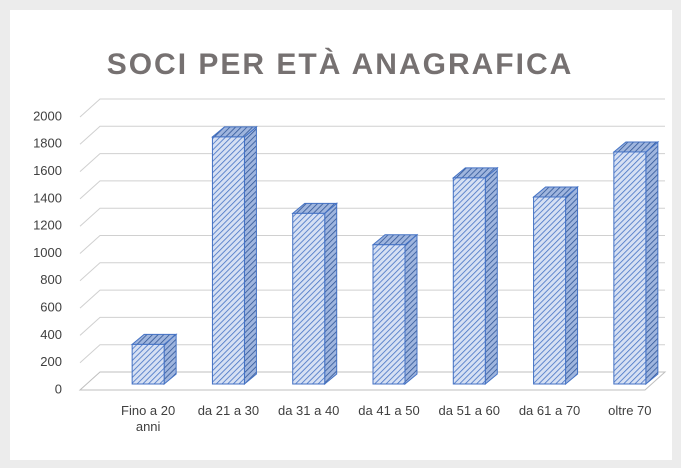 The image size is (681, 468). Describe the element at coordinates (340, 64) in the screenshot. I see `chart-title: SOCI PER ETÀ ANAGRAFICA` at that location.